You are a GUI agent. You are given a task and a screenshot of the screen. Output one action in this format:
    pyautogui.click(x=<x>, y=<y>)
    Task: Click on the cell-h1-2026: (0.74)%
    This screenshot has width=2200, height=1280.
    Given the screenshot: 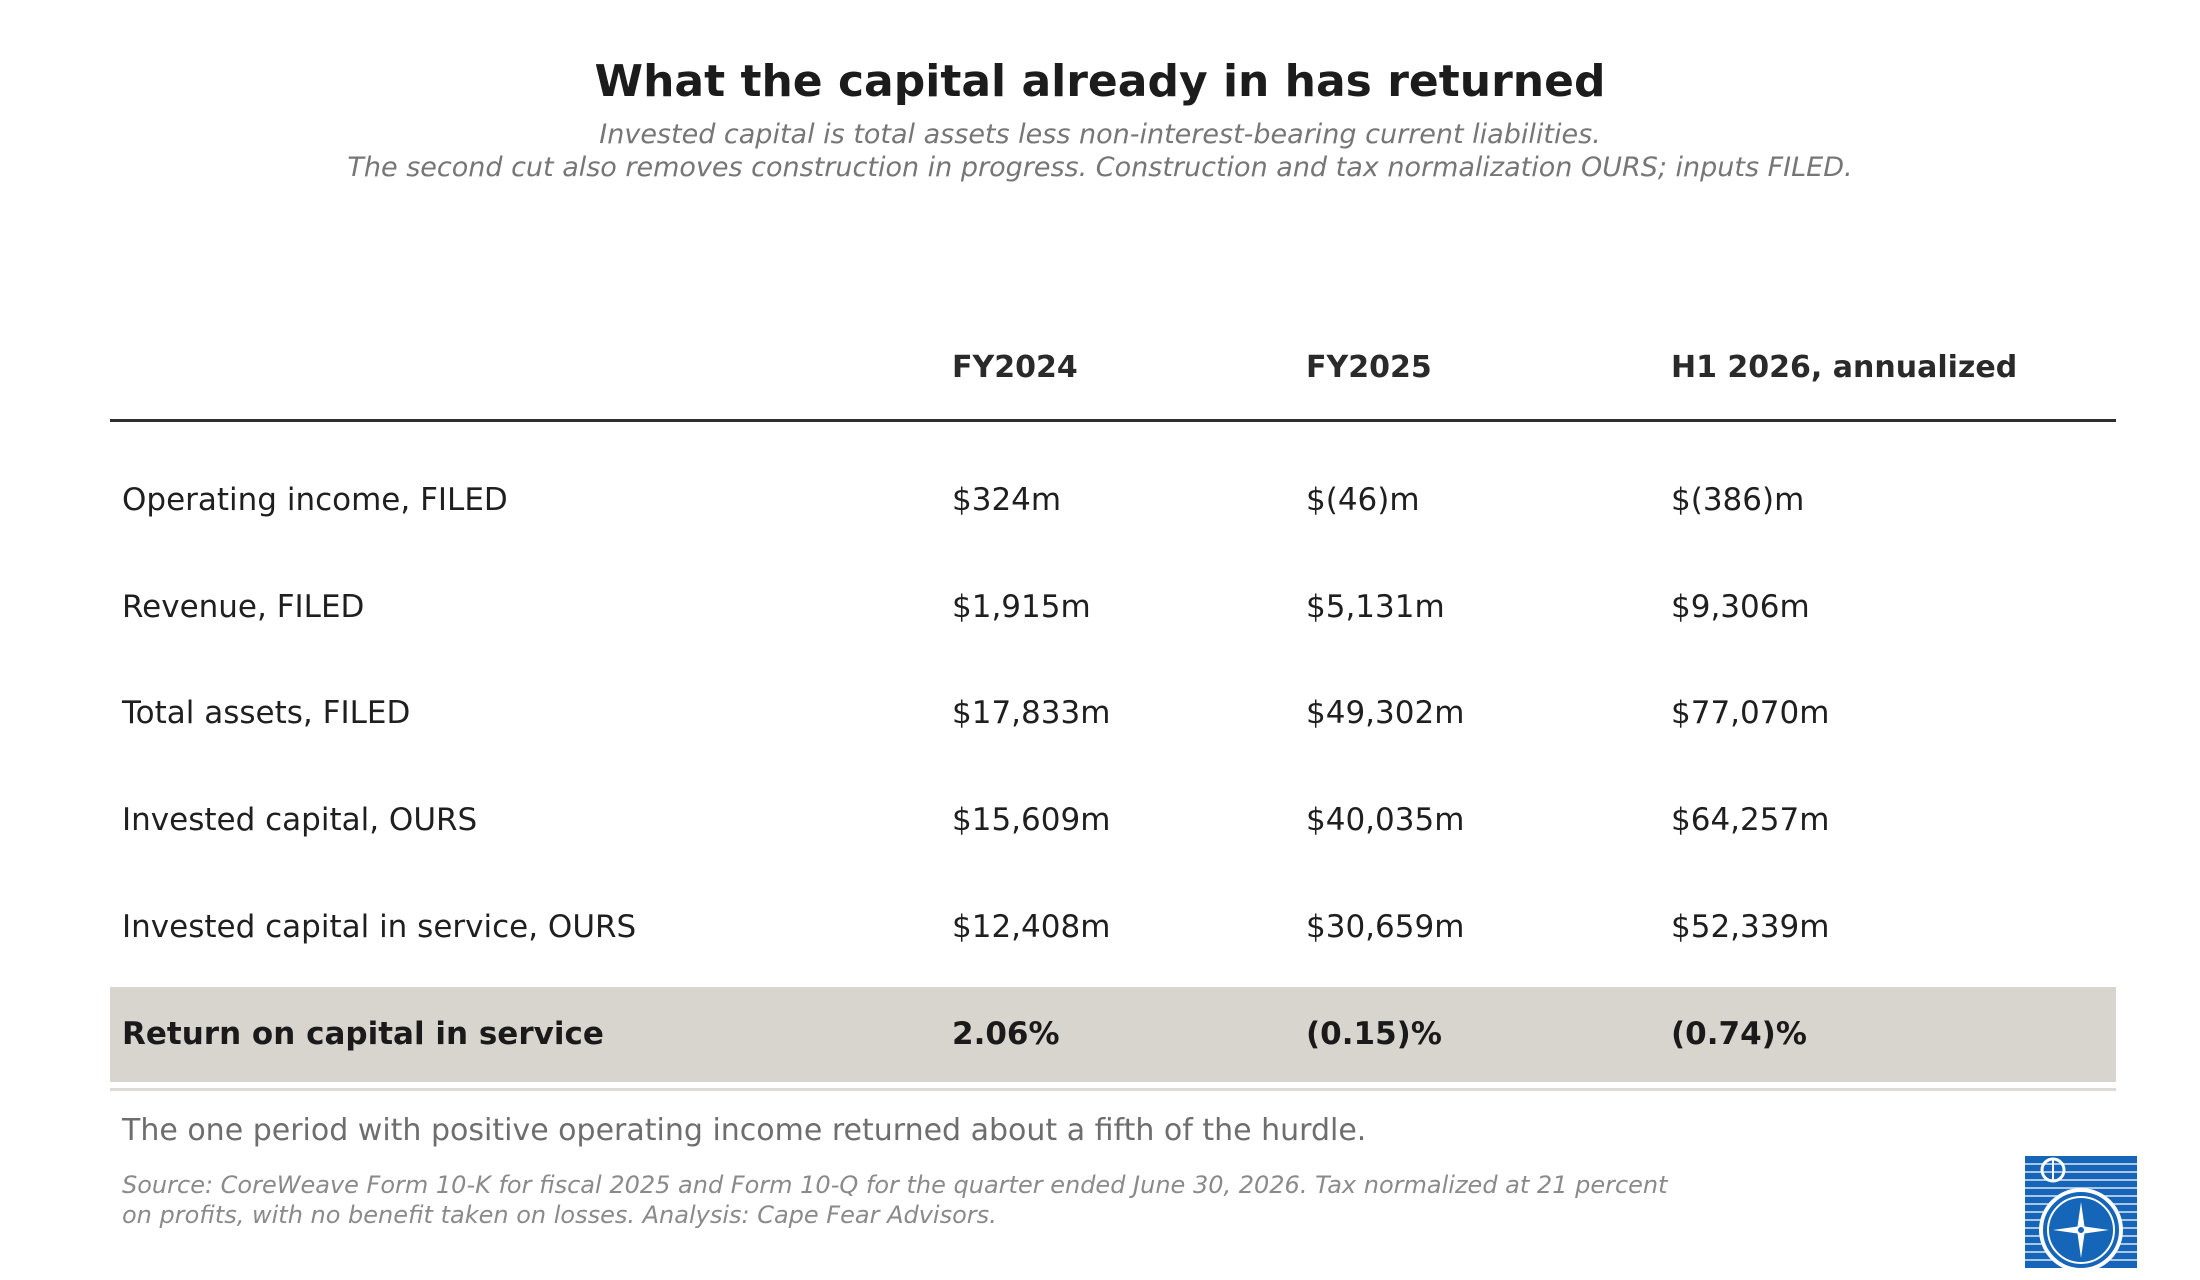 What is the action you would take?
    pyautogui.click(x=1739, y=1034)
    